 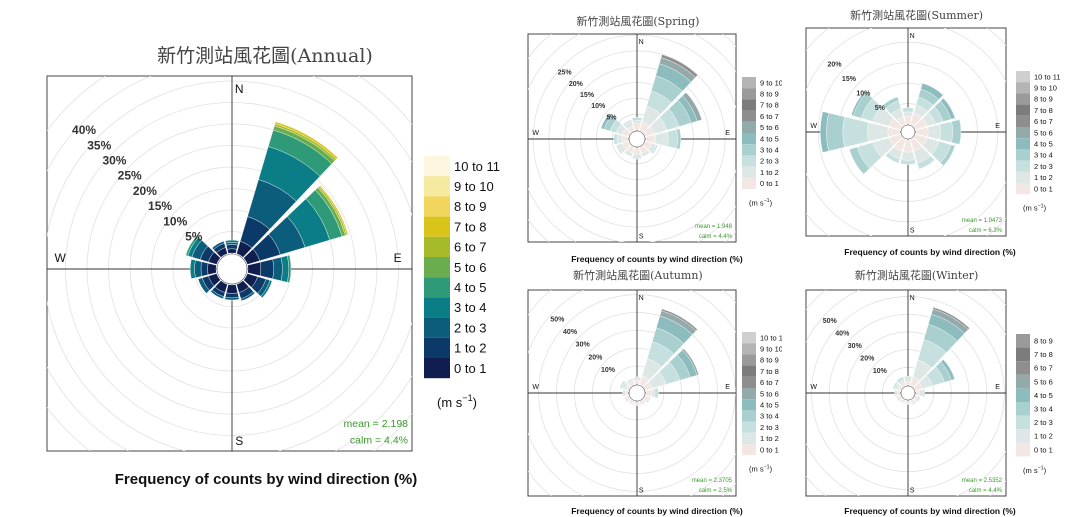 What do you see at coordinates (769, 438) in the screenshot?
I see `legend-label: 1 to 2` at bounding box center [769, 438].